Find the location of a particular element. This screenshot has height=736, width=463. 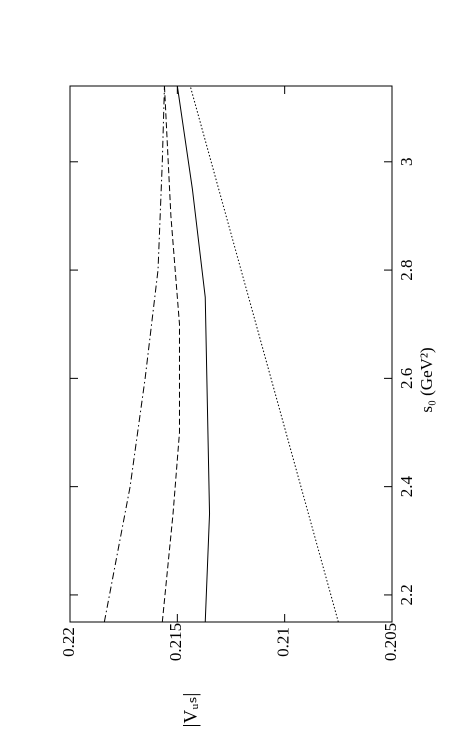

x-tick-label: 3 is located at coordinates (406, 162).